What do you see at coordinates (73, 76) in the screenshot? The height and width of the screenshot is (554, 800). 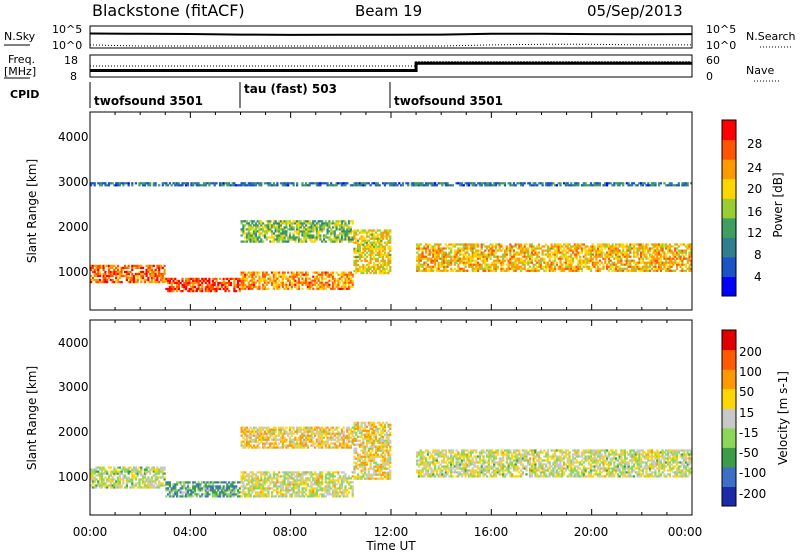 I see `freq-tick-low: 8` at bounding box center [73, 76].